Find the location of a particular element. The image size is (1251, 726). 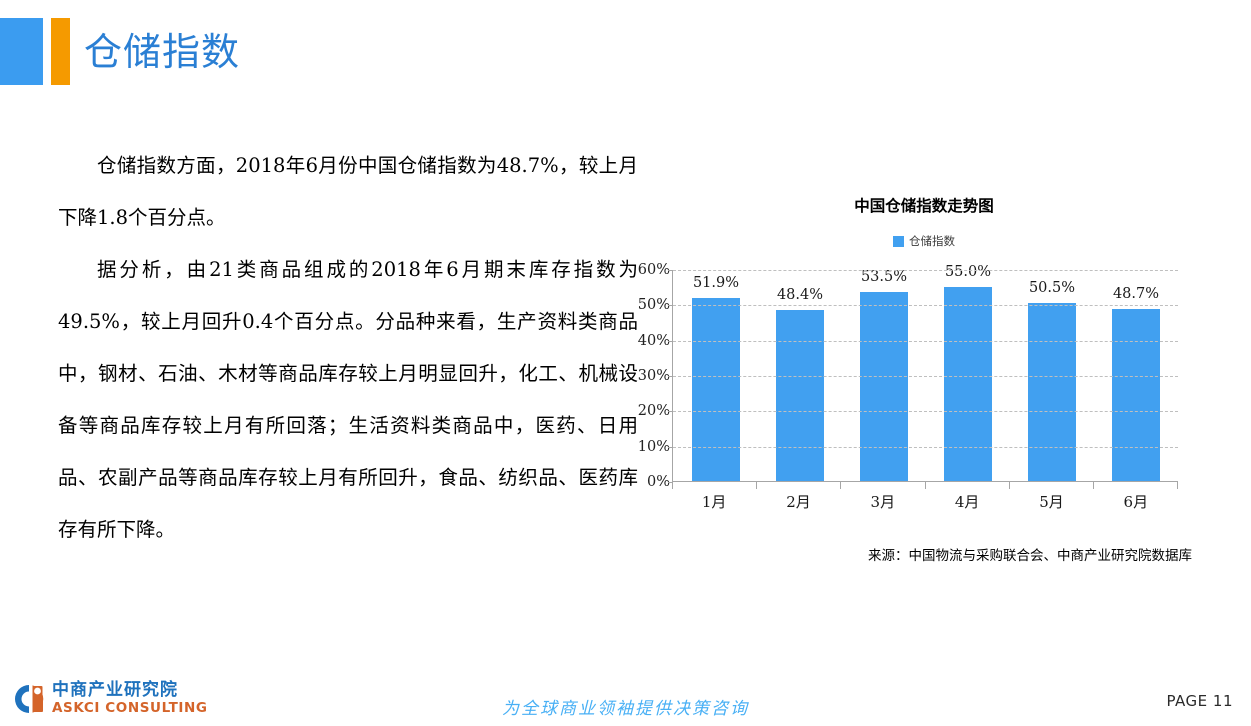

bar-series: 51.9% 48.4% 53.5% 55.0% 50.5% 48.7% is located at coordinates (926, 372).